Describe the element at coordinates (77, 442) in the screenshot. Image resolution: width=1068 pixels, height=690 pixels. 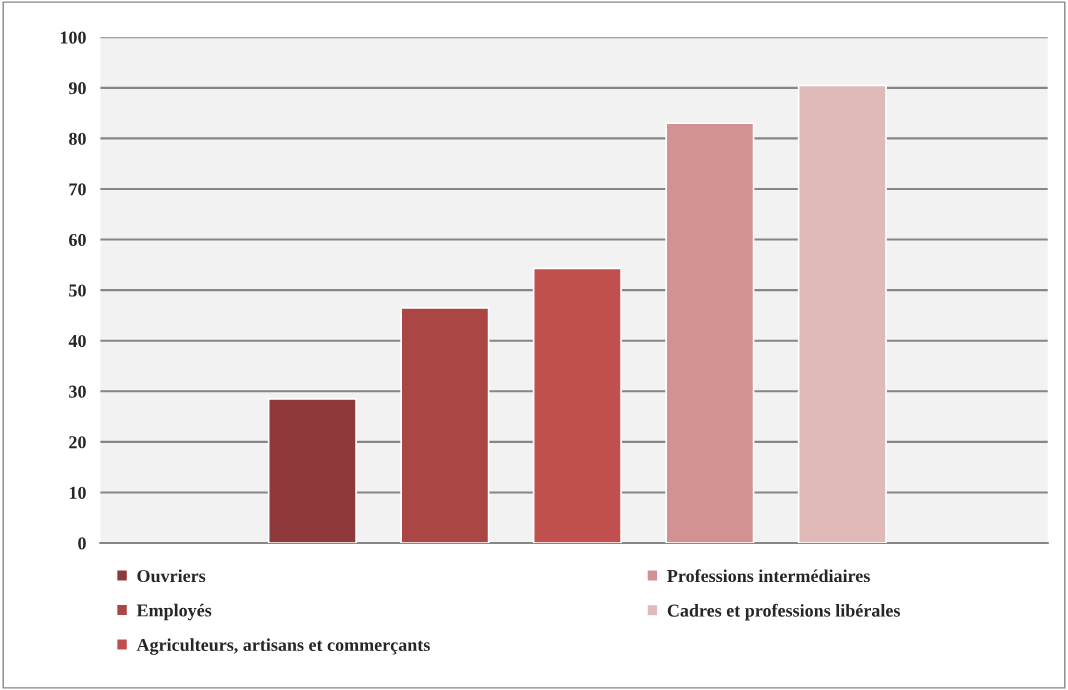
I see `y-tick-label: 20` at that location.